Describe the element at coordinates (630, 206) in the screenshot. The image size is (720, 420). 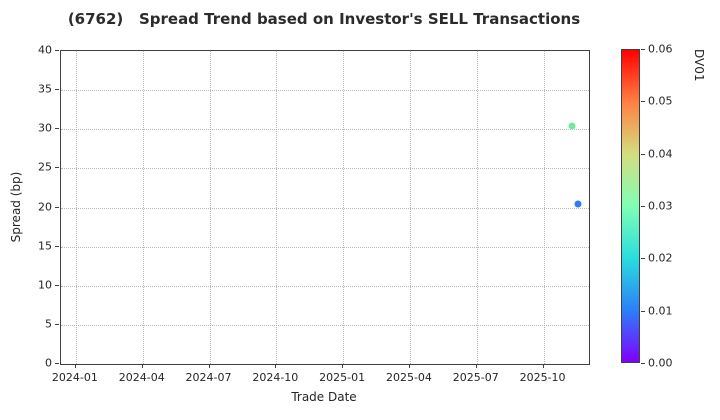
I see `colorbar-gradient` at that location.